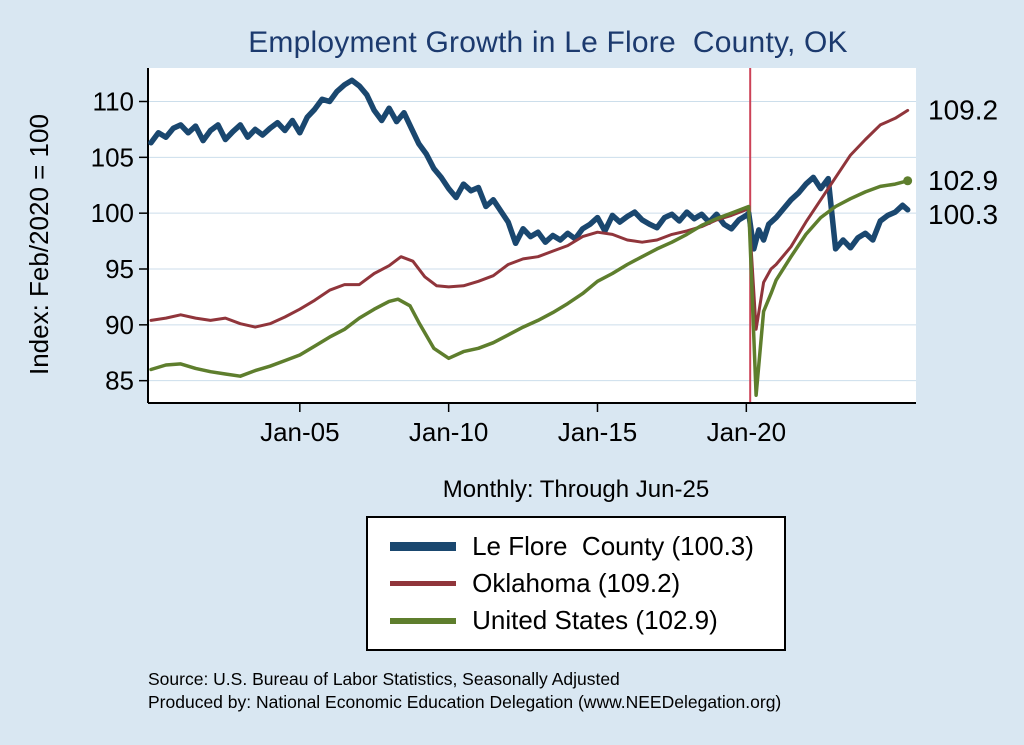 This screenshot has width=1024, height=745. What do you see at coordinates (963, 214) in the screenshot?
I see `end-value-label: 100.3` at bounding box center [963, 214].